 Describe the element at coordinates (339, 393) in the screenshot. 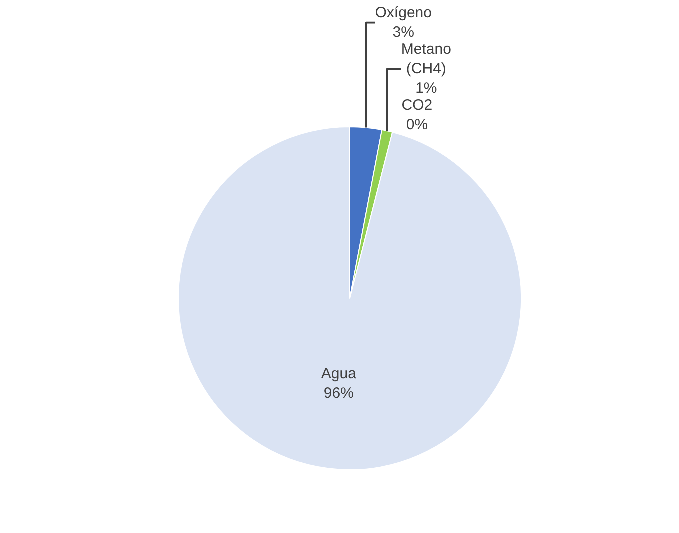

I see `data-label: 96%` at that location.